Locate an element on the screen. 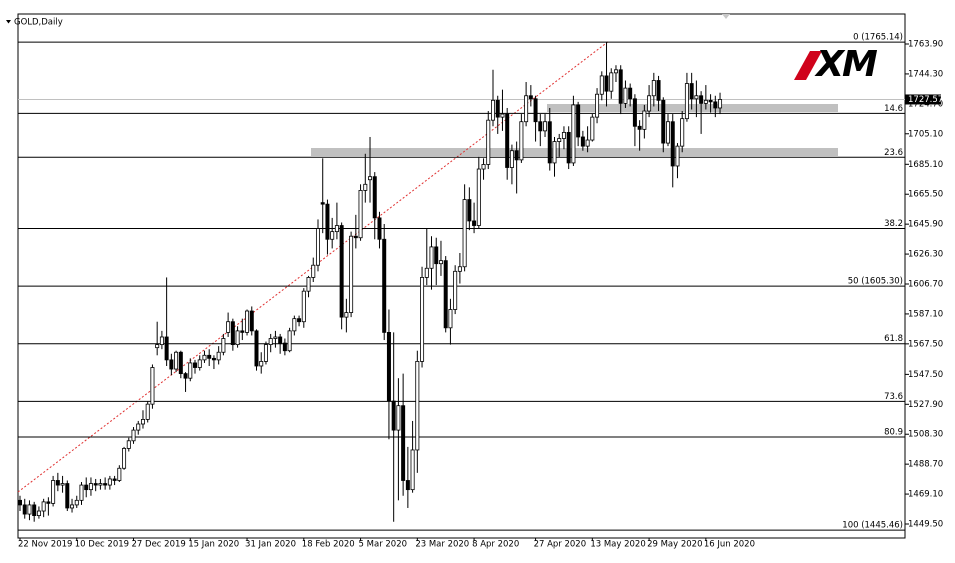 The height and width of the screenshot is (563, 955). fib-label: 61.8 is located at coordinates (893, 339).